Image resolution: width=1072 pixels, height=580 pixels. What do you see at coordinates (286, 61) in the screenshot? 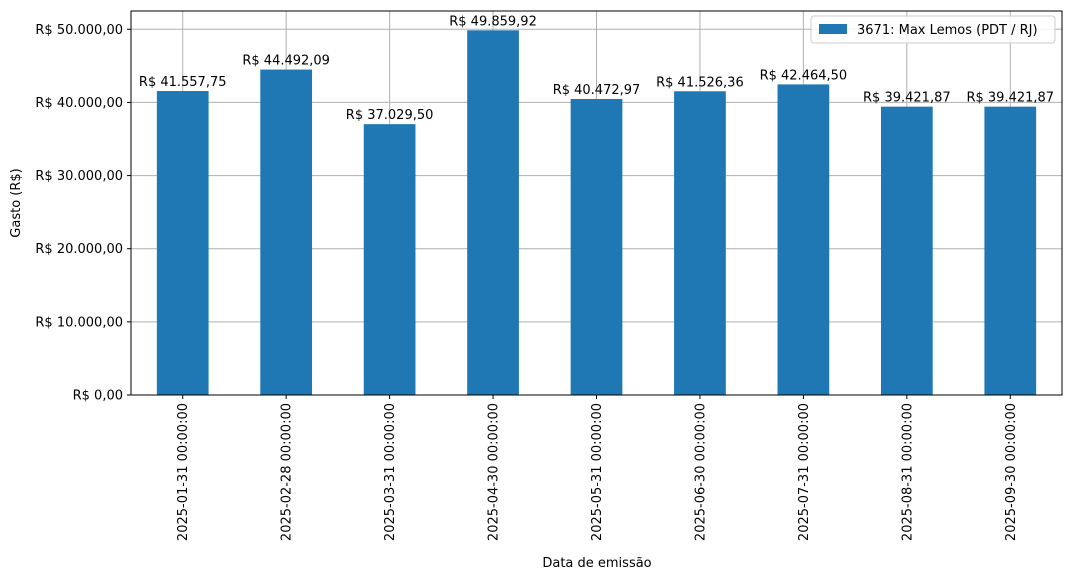
I see `bar-value-label: R$ 44.492,09` at bounding box center [286, 61].